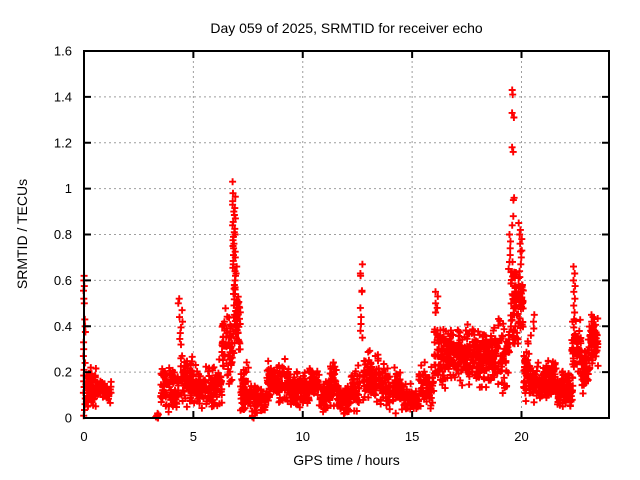 The image size is (640, 480). What do you see at coordinates (63, 142) in the screenshot?
I see `y-tick-label: 1.2` at bounding box center [63, 142].